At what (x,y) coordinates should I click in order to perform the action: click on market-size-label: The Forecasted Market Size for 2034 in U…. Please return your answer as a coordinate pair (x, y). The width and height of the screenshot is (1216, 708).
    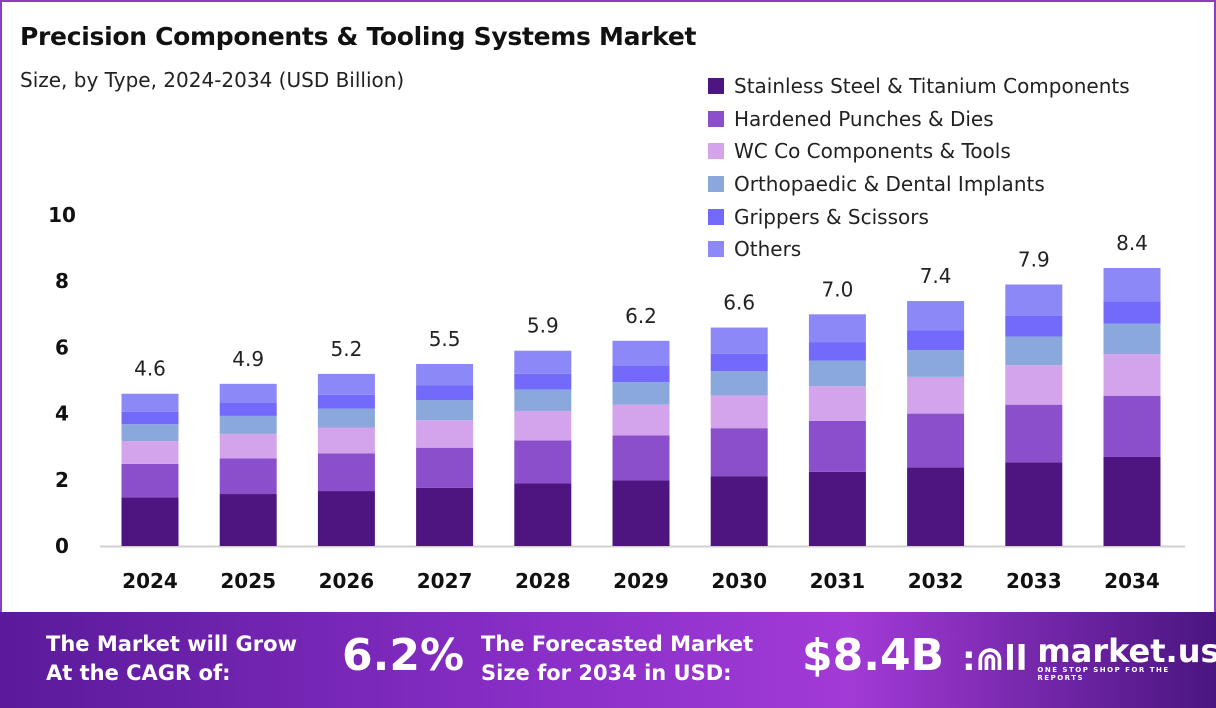
    Looking at the image, I should click on (617, 659).